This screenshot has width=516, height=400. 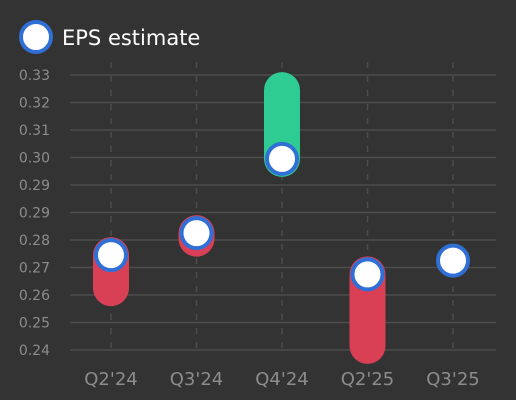 What do you see at coordinates (452, 379) in the screenshot?
I see `x-tick-label: Q3'25` at bounding box center [452, 379].